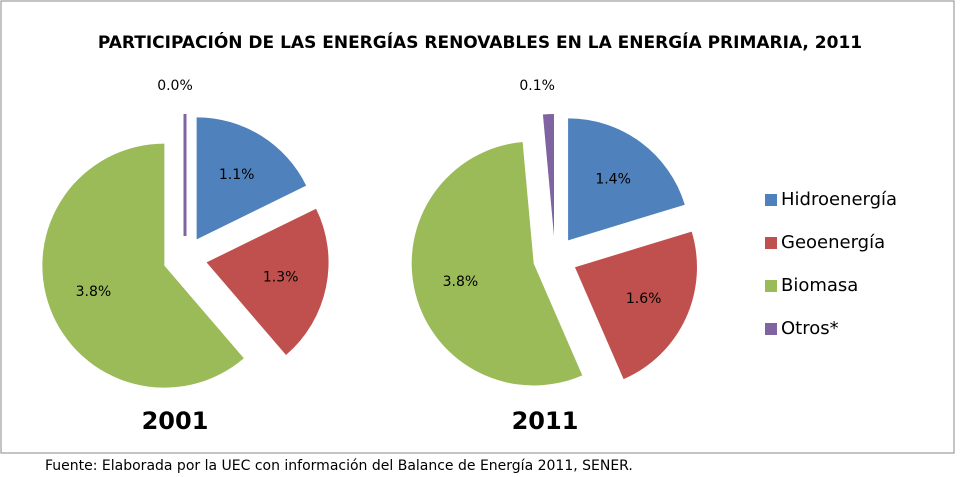 The height and width of the screenshot is (477, 964). What do you see at coordinates (175, 421) in the screenshot?
I see `pie-title: 2001` at bounding box center [175, 421].